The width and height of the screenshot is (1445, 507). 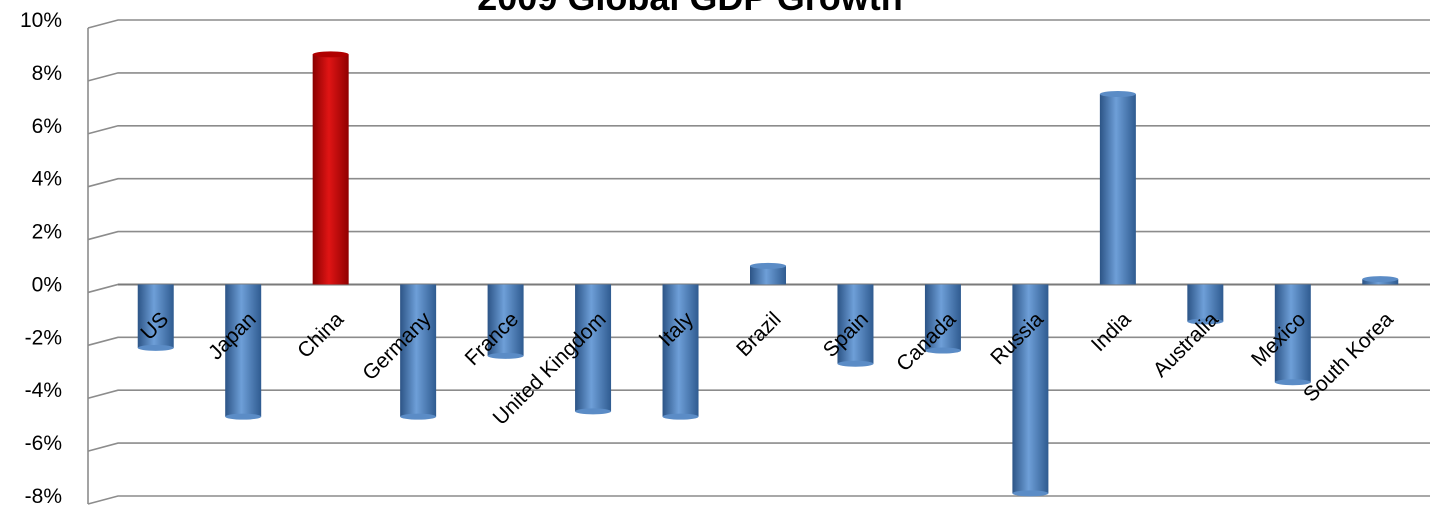 I want to click on y-tick-label: 6%, so click(x=47, y=126).